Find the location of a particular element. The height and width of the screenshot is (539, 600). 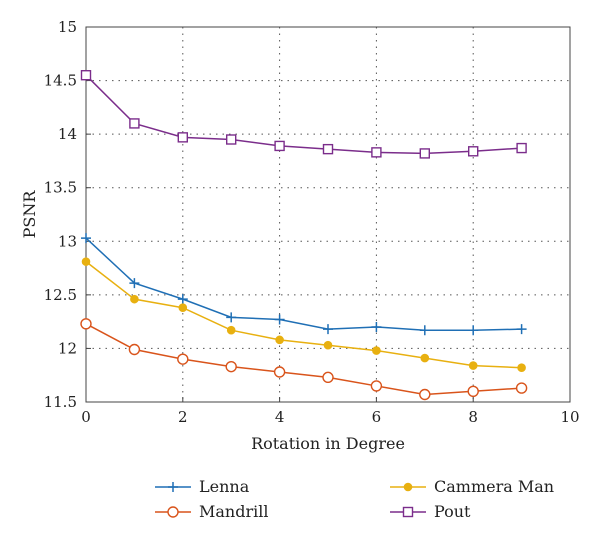

y-tick-label: 13.5 is located at coordinates (60, 188).